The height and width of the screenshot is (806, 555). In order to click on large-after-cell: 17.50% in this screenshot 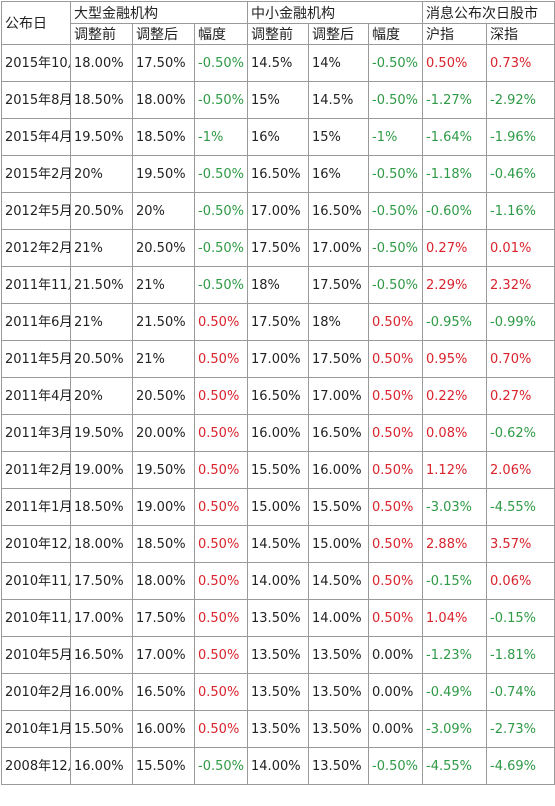, I will do `click(163, 618)`.